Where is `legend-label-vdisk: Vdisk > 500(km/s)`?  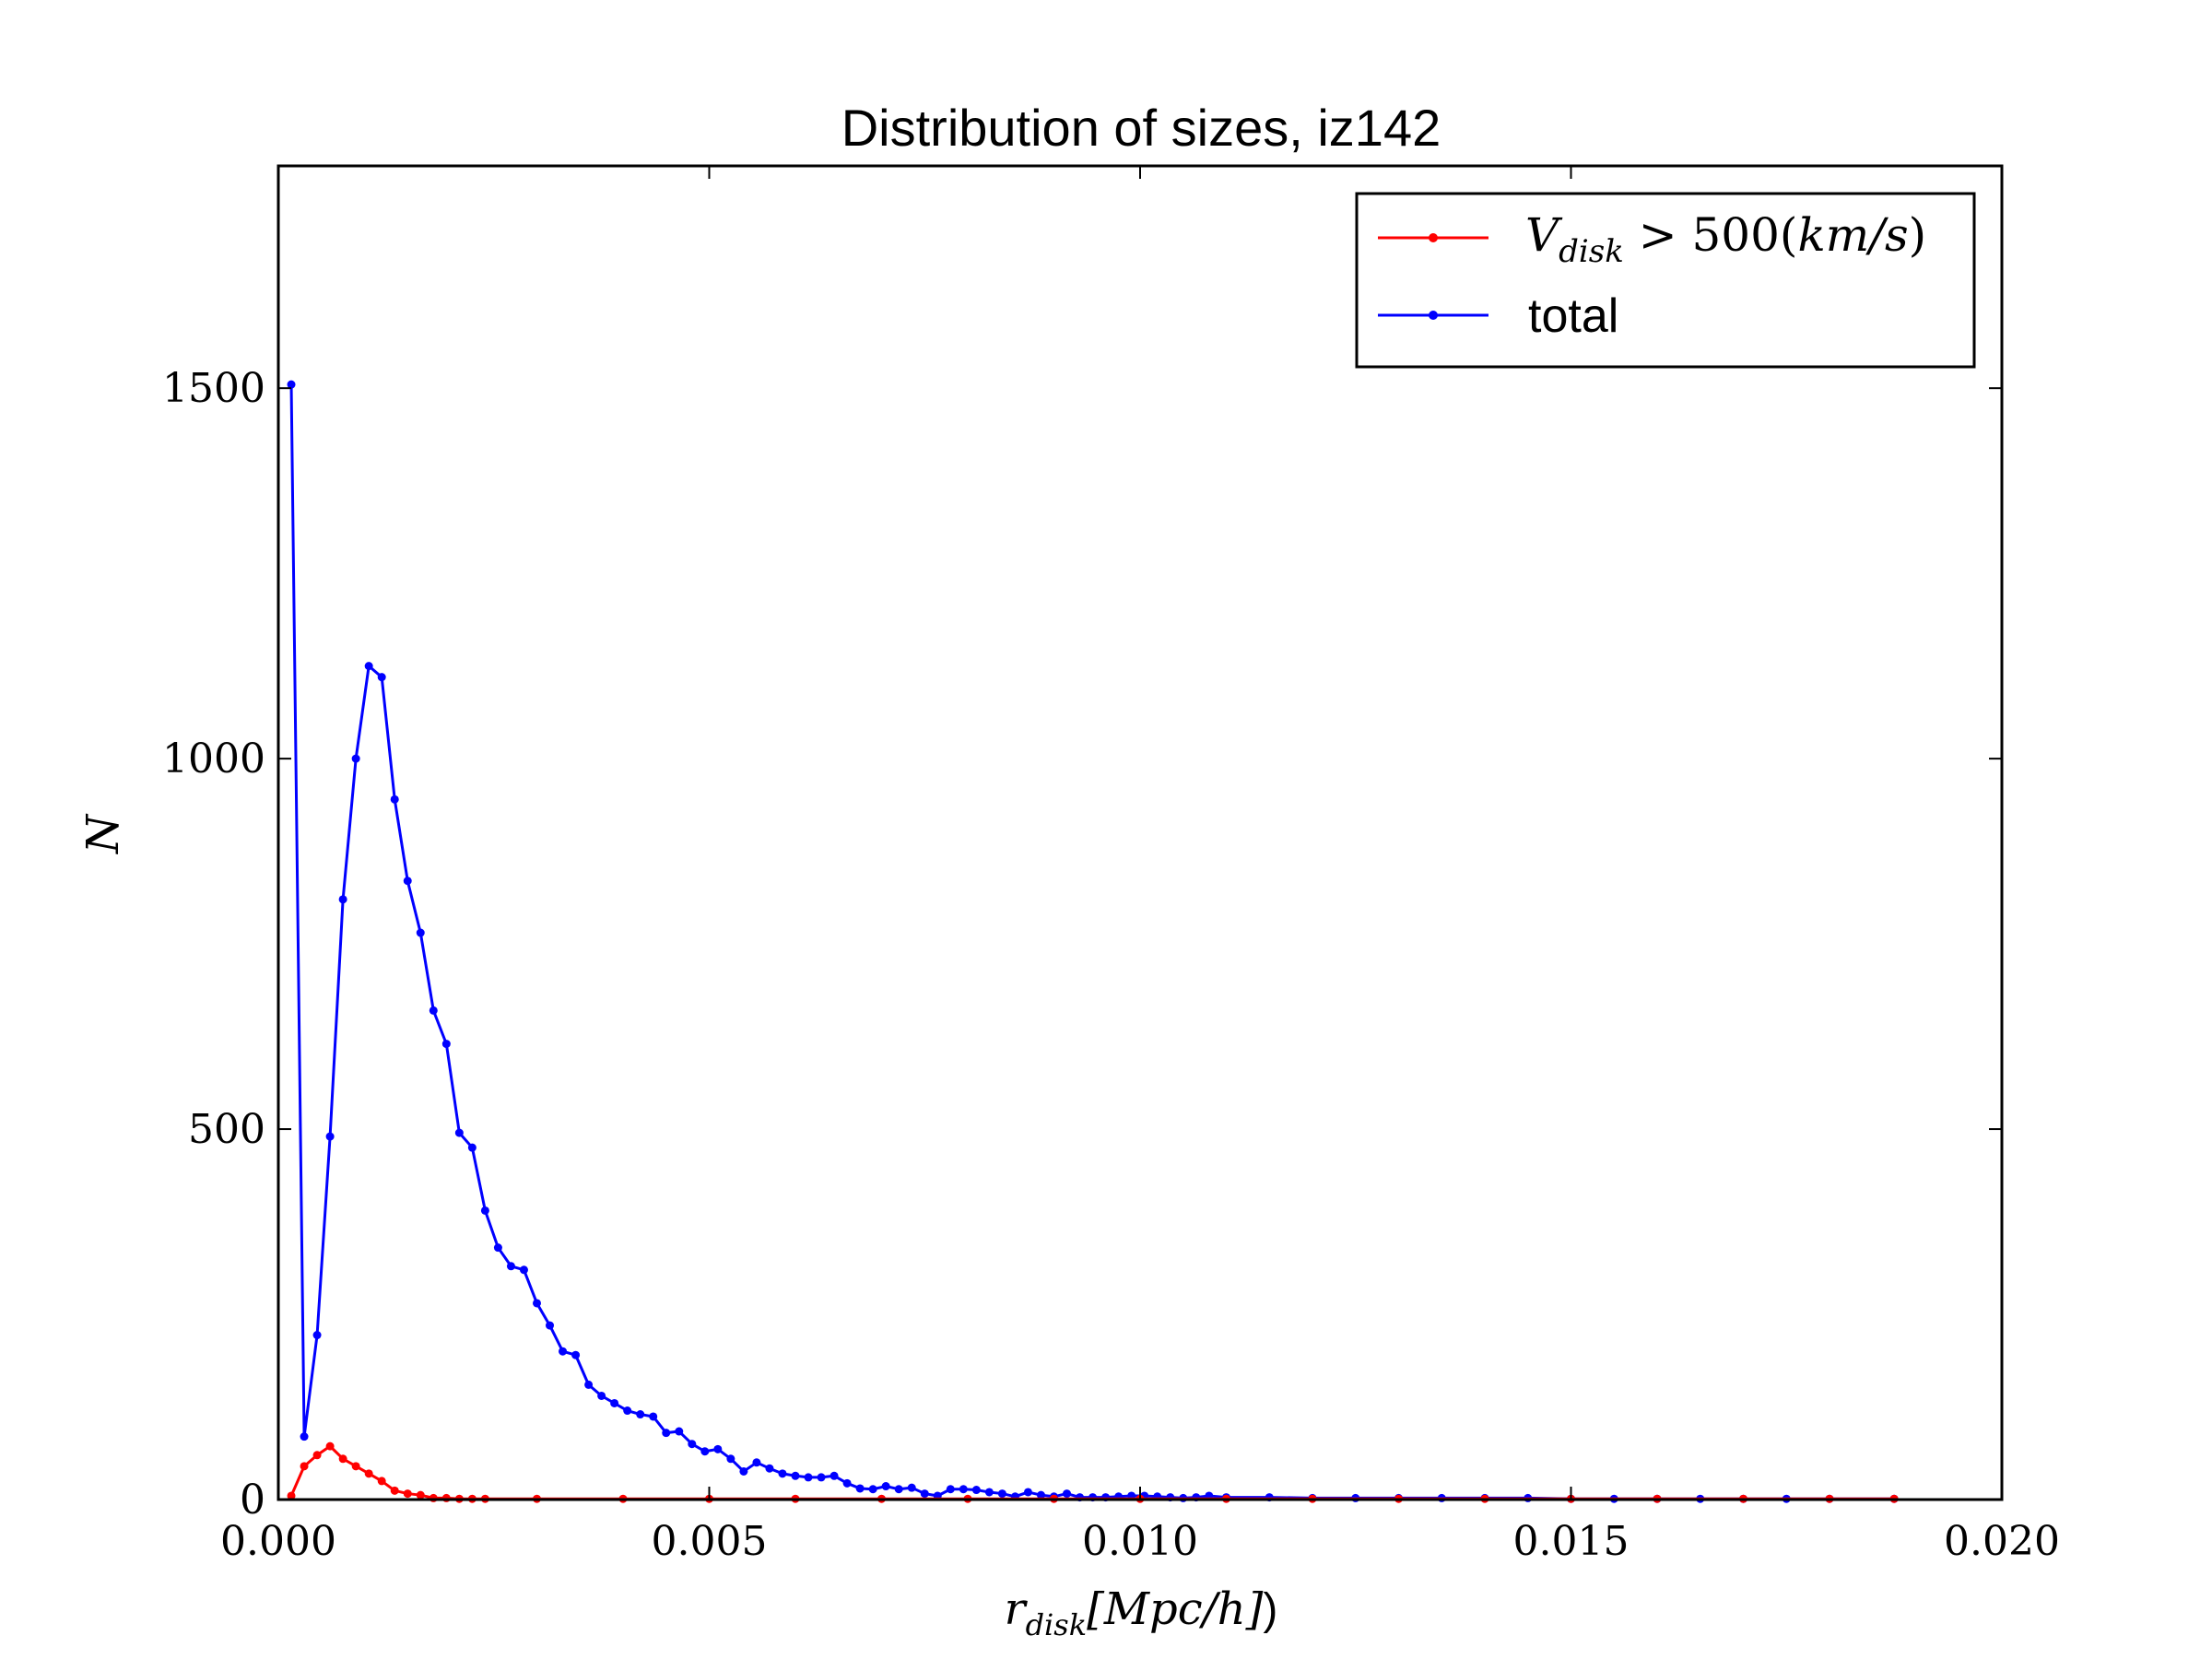 legend-label-vdisk: Vdisk > 500(km/s) is located at coordinates (1725, 239).